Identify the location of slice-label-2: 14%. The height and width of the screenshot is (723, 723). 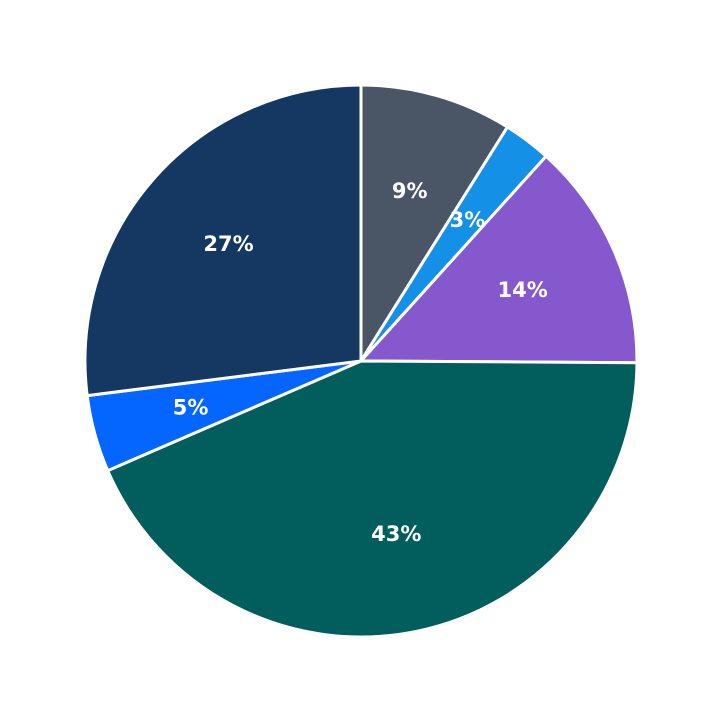
(523, 290).